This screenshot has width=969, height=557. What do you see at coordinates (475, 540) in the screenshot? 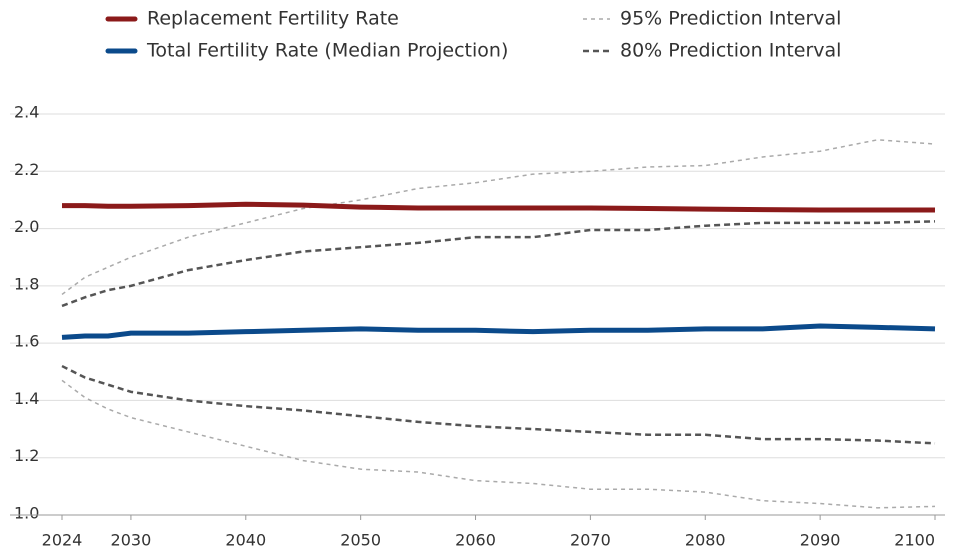
I see `x-tick-label: 2060` at bounding box center [475, 540].